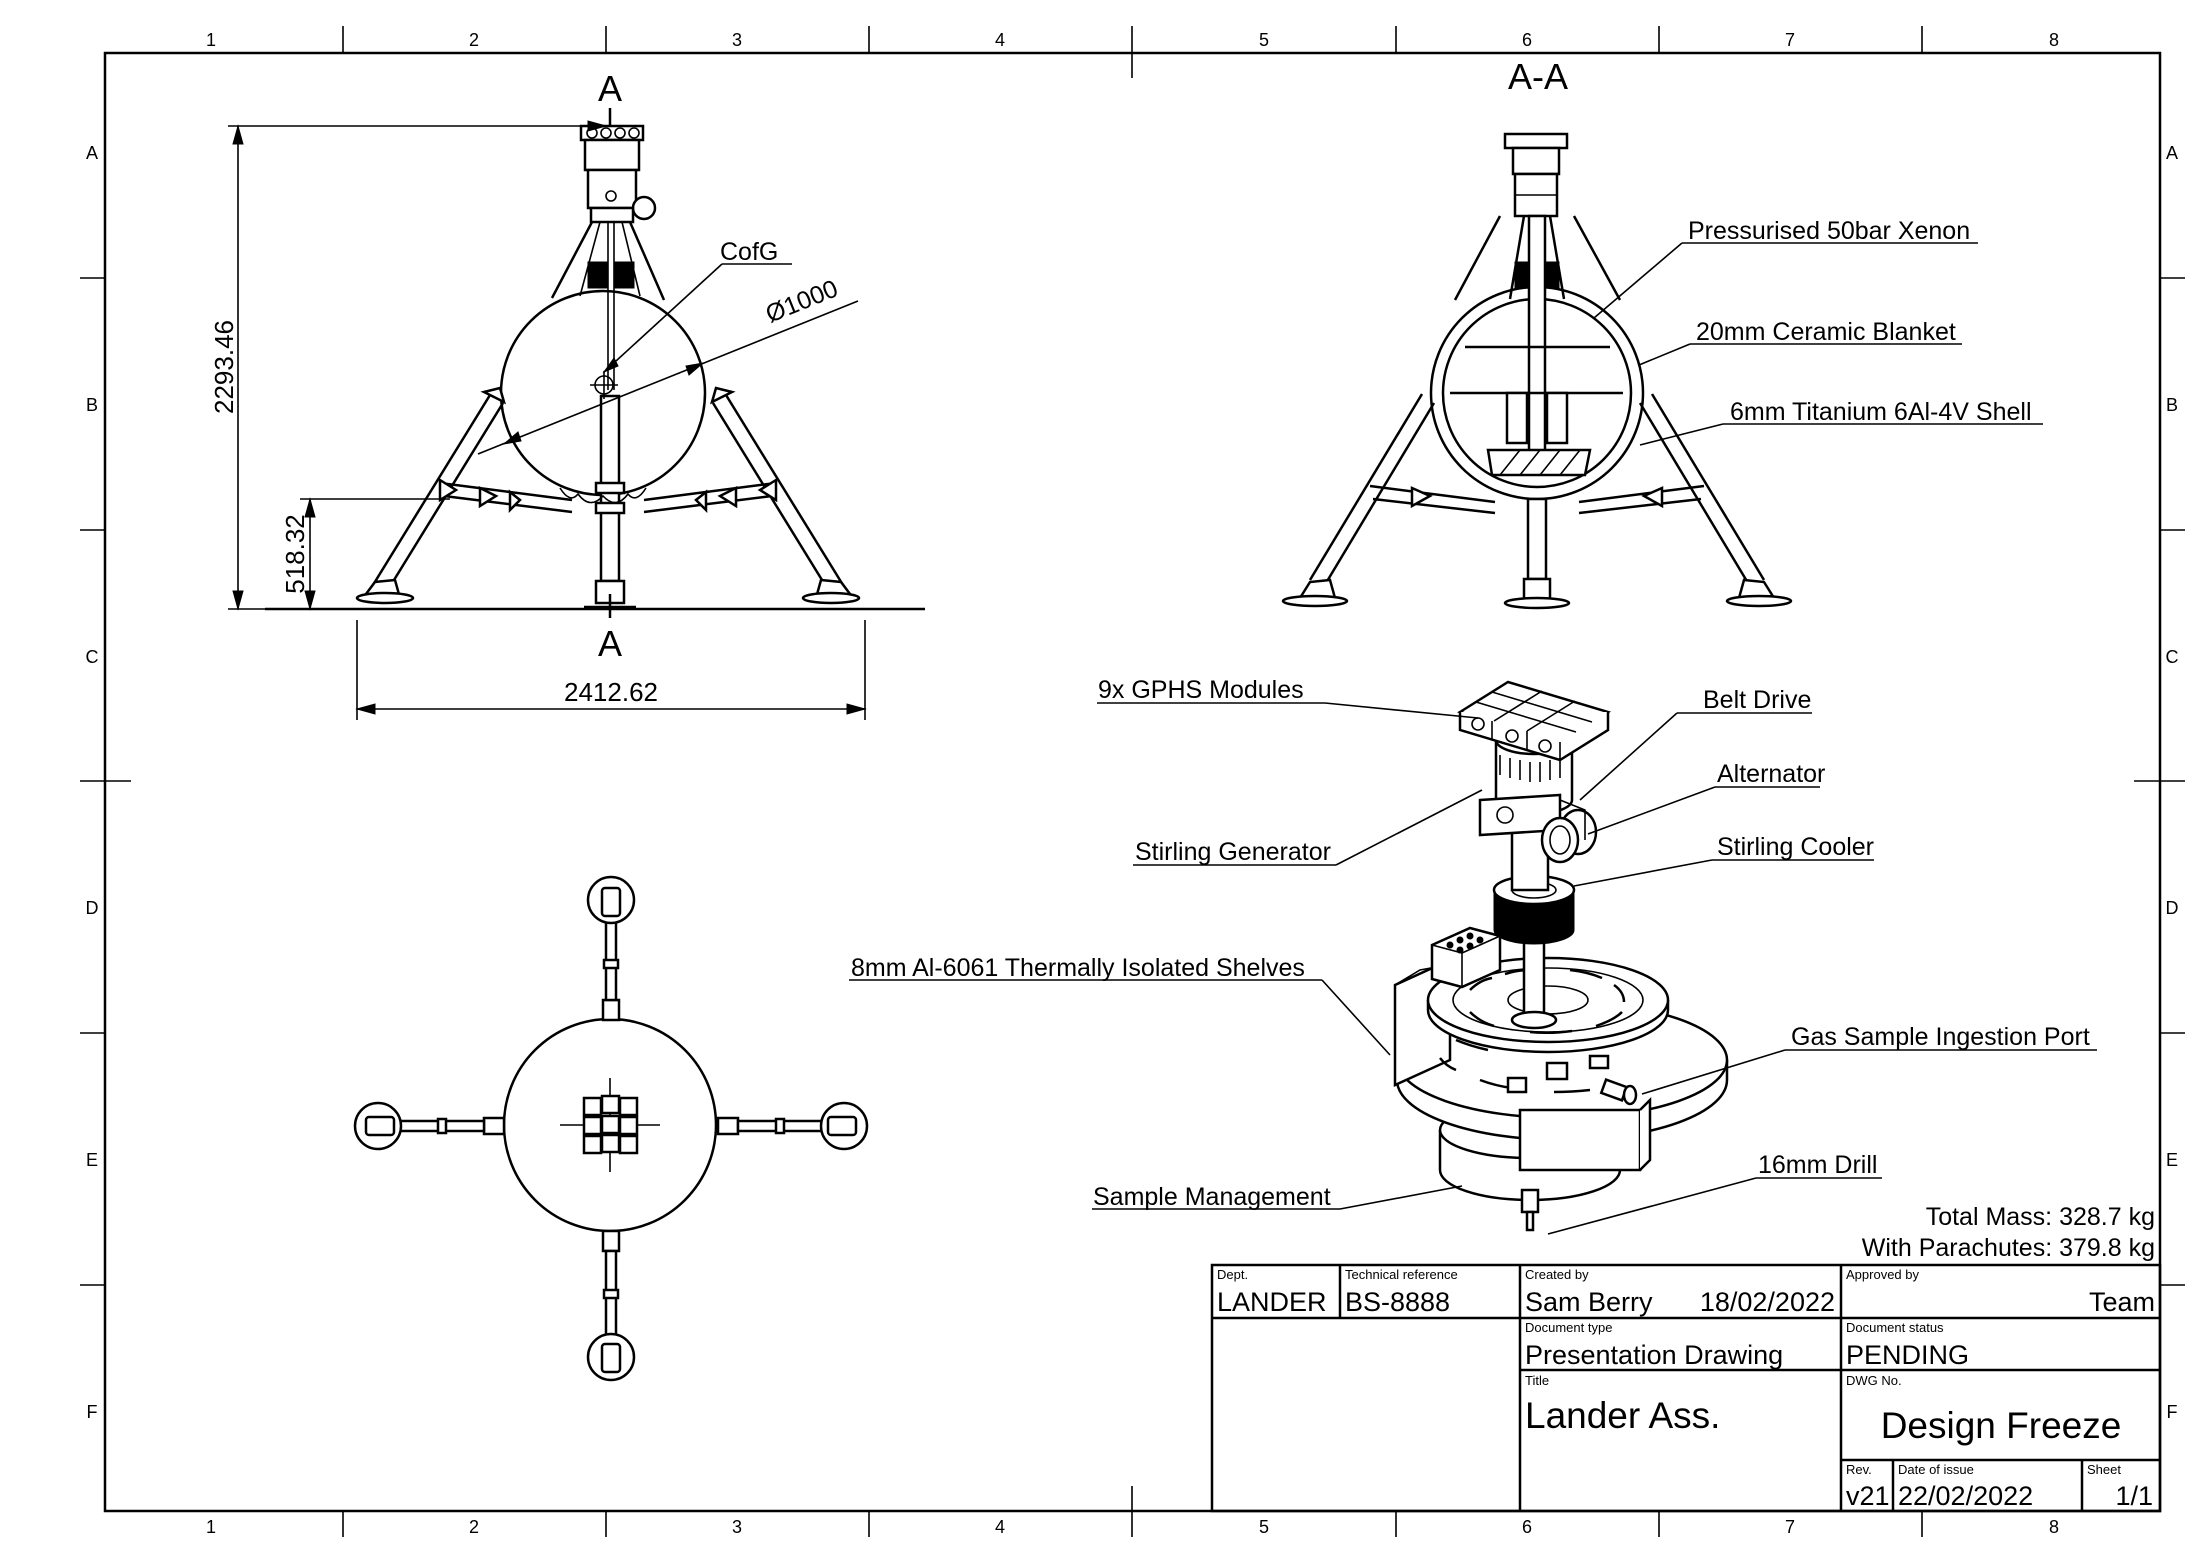  I want to click on created-date-value: 18/02/2022, so click(1767, 1302).